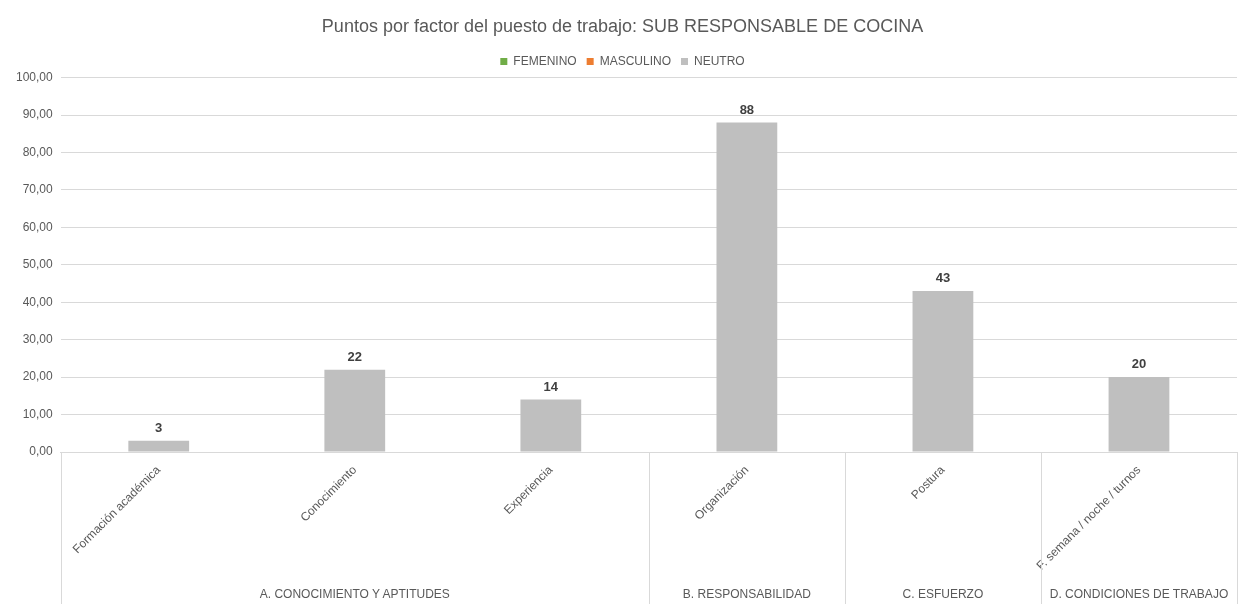 The height and width of the screenshot is (606, 1251). Describe the element at coordinates (41, 451) in the screenshot. I see `y-tick-label: 0,00` at that location.